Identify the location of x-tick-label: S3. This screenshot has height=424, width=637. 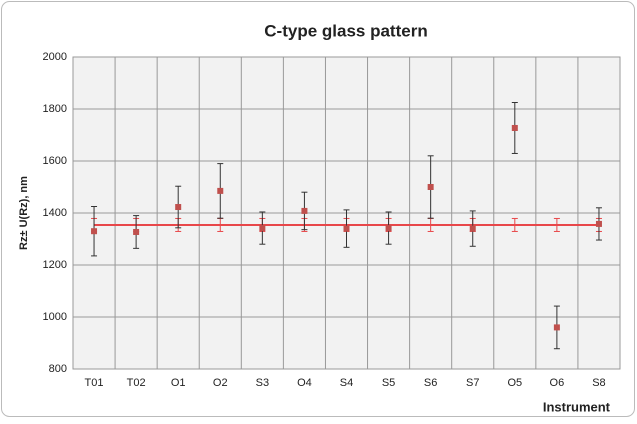
(262, 383).